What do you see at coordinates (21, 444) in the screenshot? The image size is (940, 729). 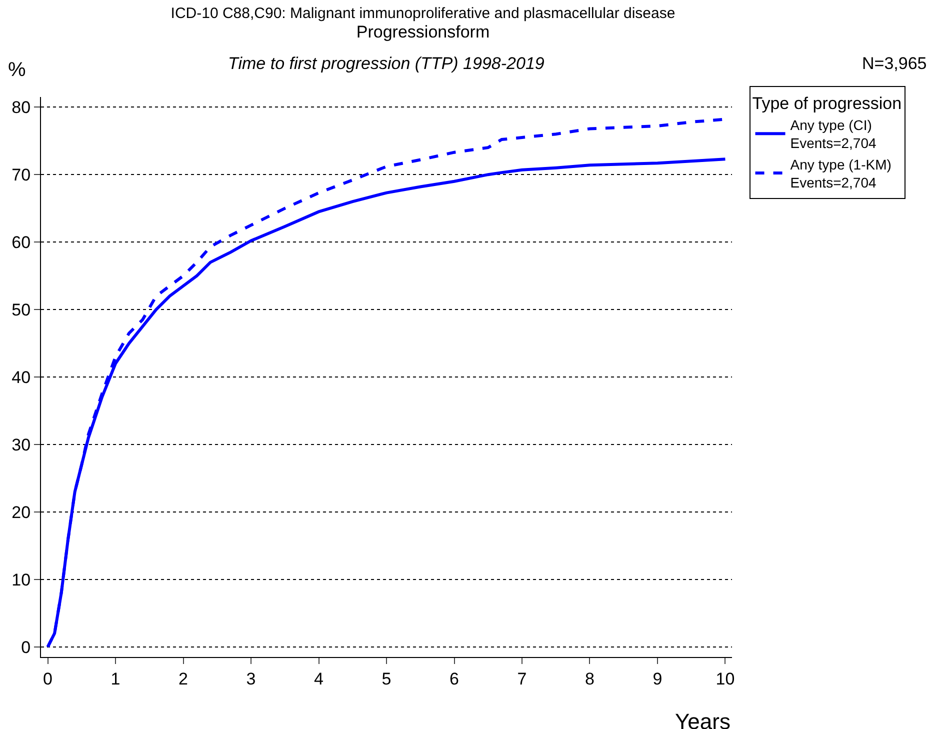 I see `y-tick-label: 30` at bounding box center [21, 444].